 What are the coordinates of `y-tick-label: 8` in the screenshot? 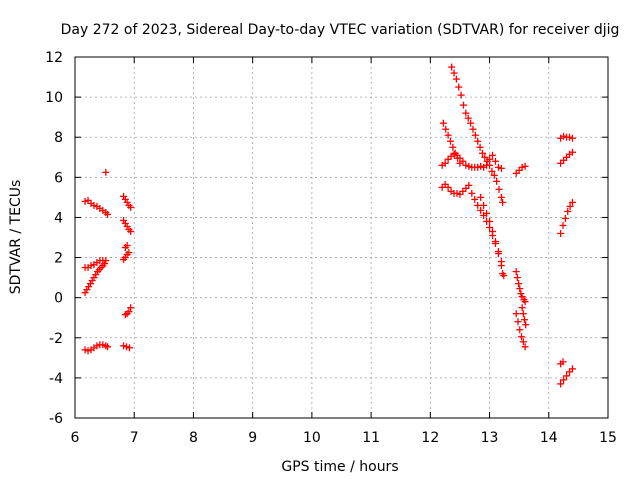 It's located at (58, 138).